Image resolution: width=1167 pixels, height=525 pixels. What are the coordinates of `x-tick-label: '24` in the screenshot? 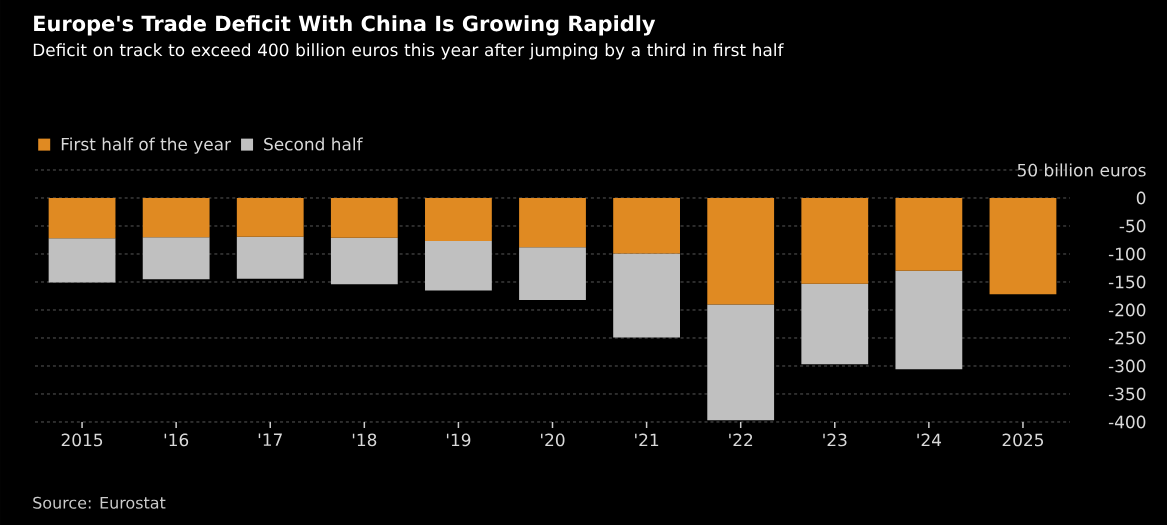 It's located at (929, 440).